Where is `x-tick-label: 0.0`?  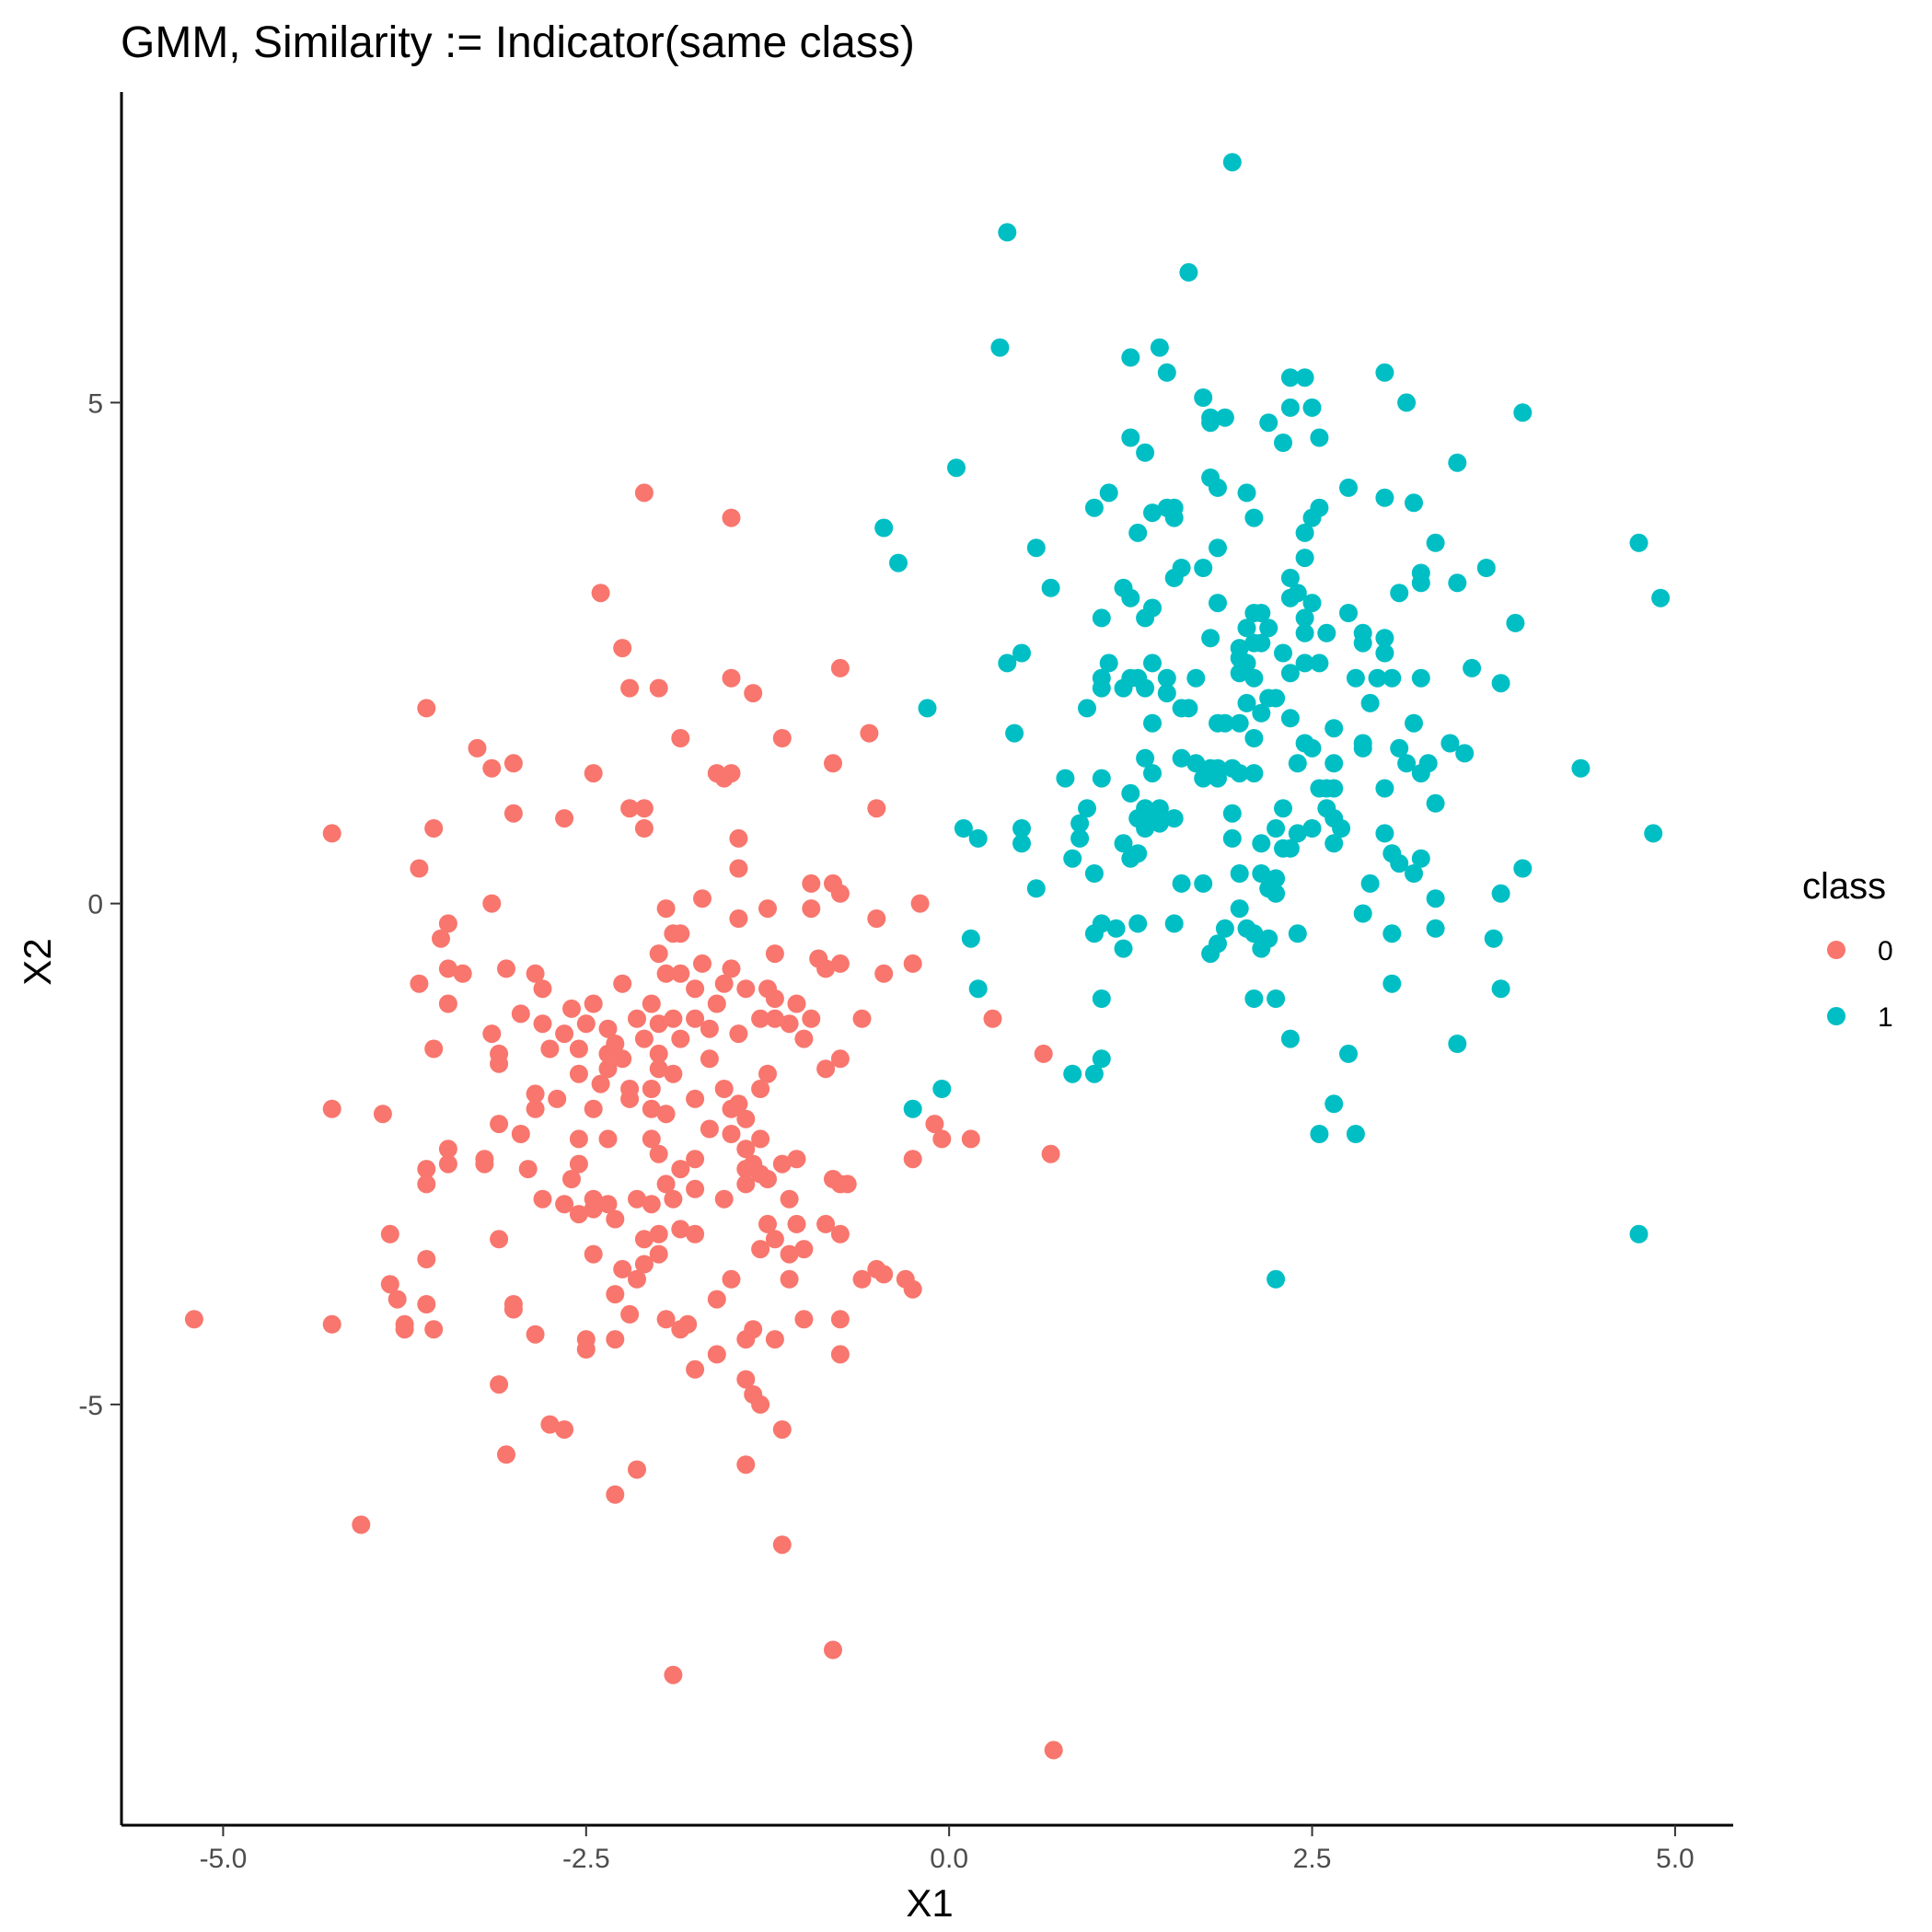
x-tick-label: 0.0 is located at coordinates (949, 1859).